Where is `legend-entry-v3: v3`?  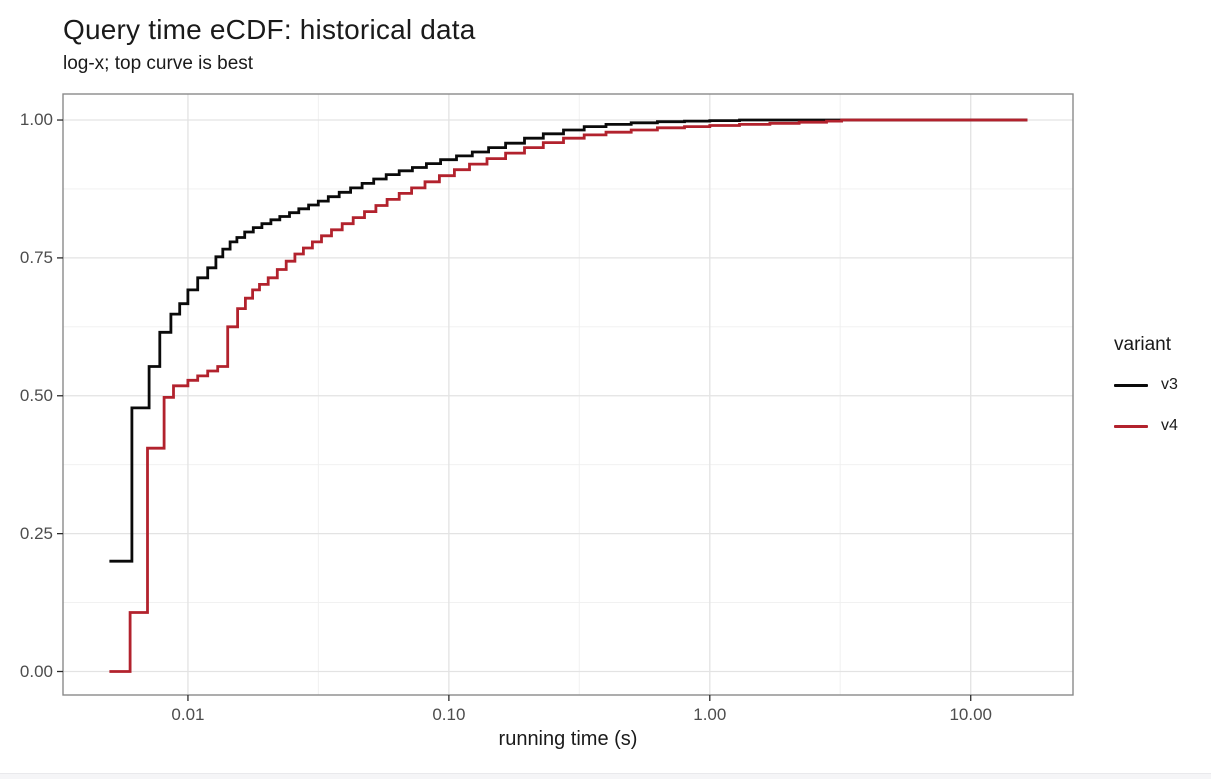 legend-entry-v3: v3 is located at coordinates (1146, 385).